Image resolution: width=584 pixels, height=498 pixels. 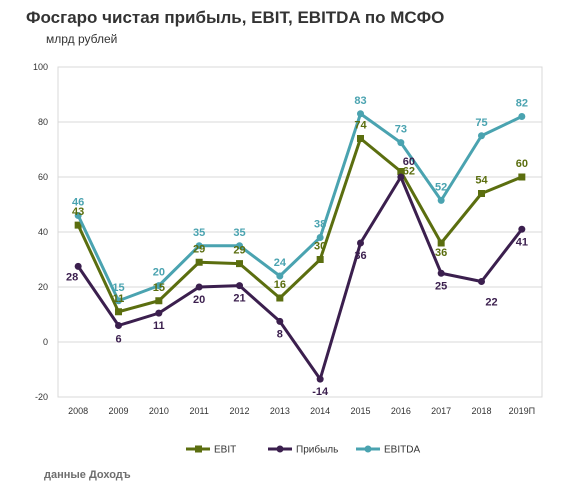 What do you see at coordinates (409, 162) in the screenshot?
I see `data-label-profit: 60` at bounding box center [409, 162].